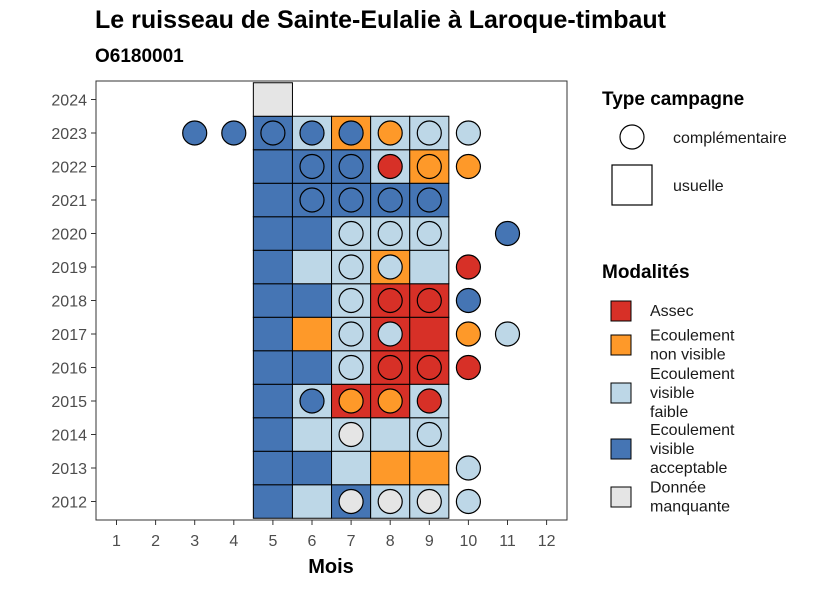 The height and width of the screenshot is (590, 826). What do you see at coordinates (692, 393) in the screenshot?
I see `legend-label-faible: Ecoulement visible faible` at bounding box center [692, 393].